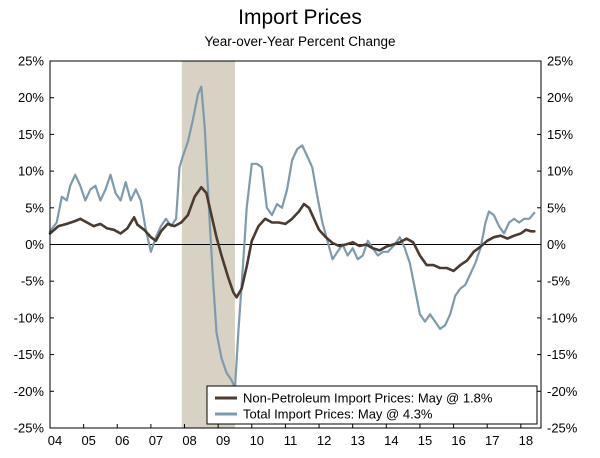  What do you see at coordinates (338, 414) in the screenshot?
I see `legend-label: Total Import Prices: May @ 4.3%` at bounding box center [338, 414].